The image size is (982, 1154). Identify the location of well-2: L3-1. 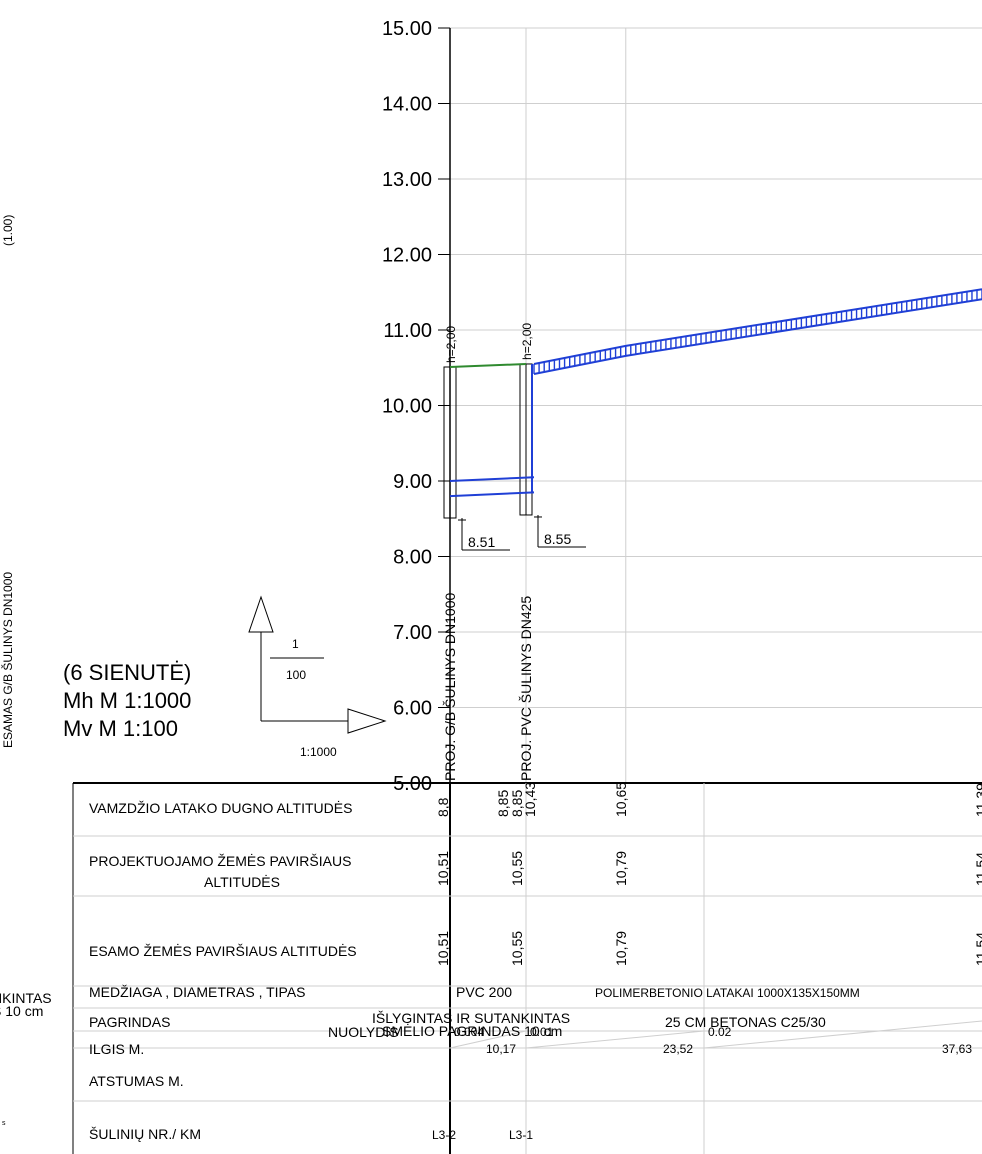
(521, 1135).